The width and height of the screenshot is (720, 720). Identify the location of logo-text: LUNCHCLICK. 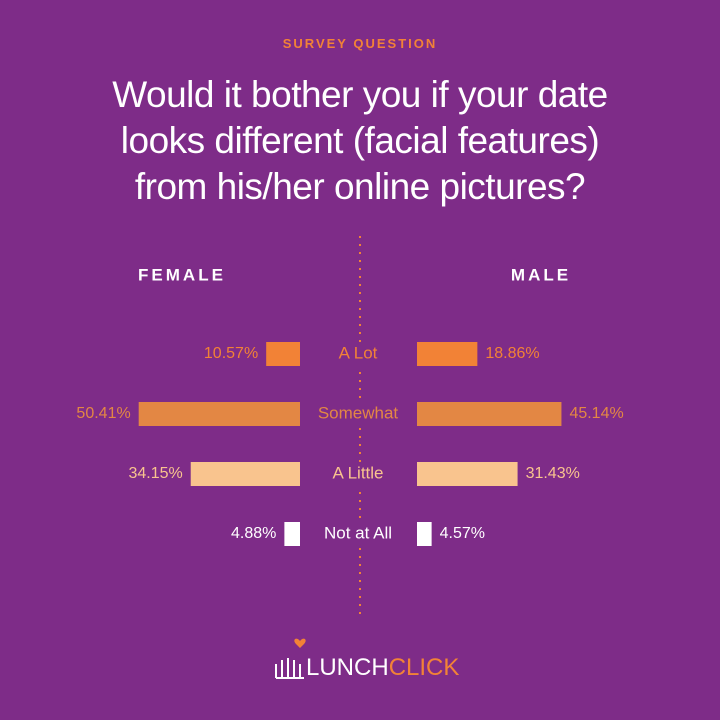
(382, 667).